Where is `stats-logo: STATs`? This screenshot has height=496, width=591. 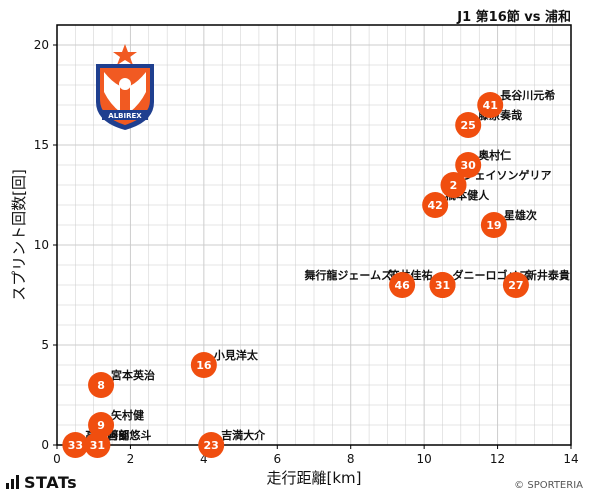
stats-logo: STATs is located at coordinates (41, 482).